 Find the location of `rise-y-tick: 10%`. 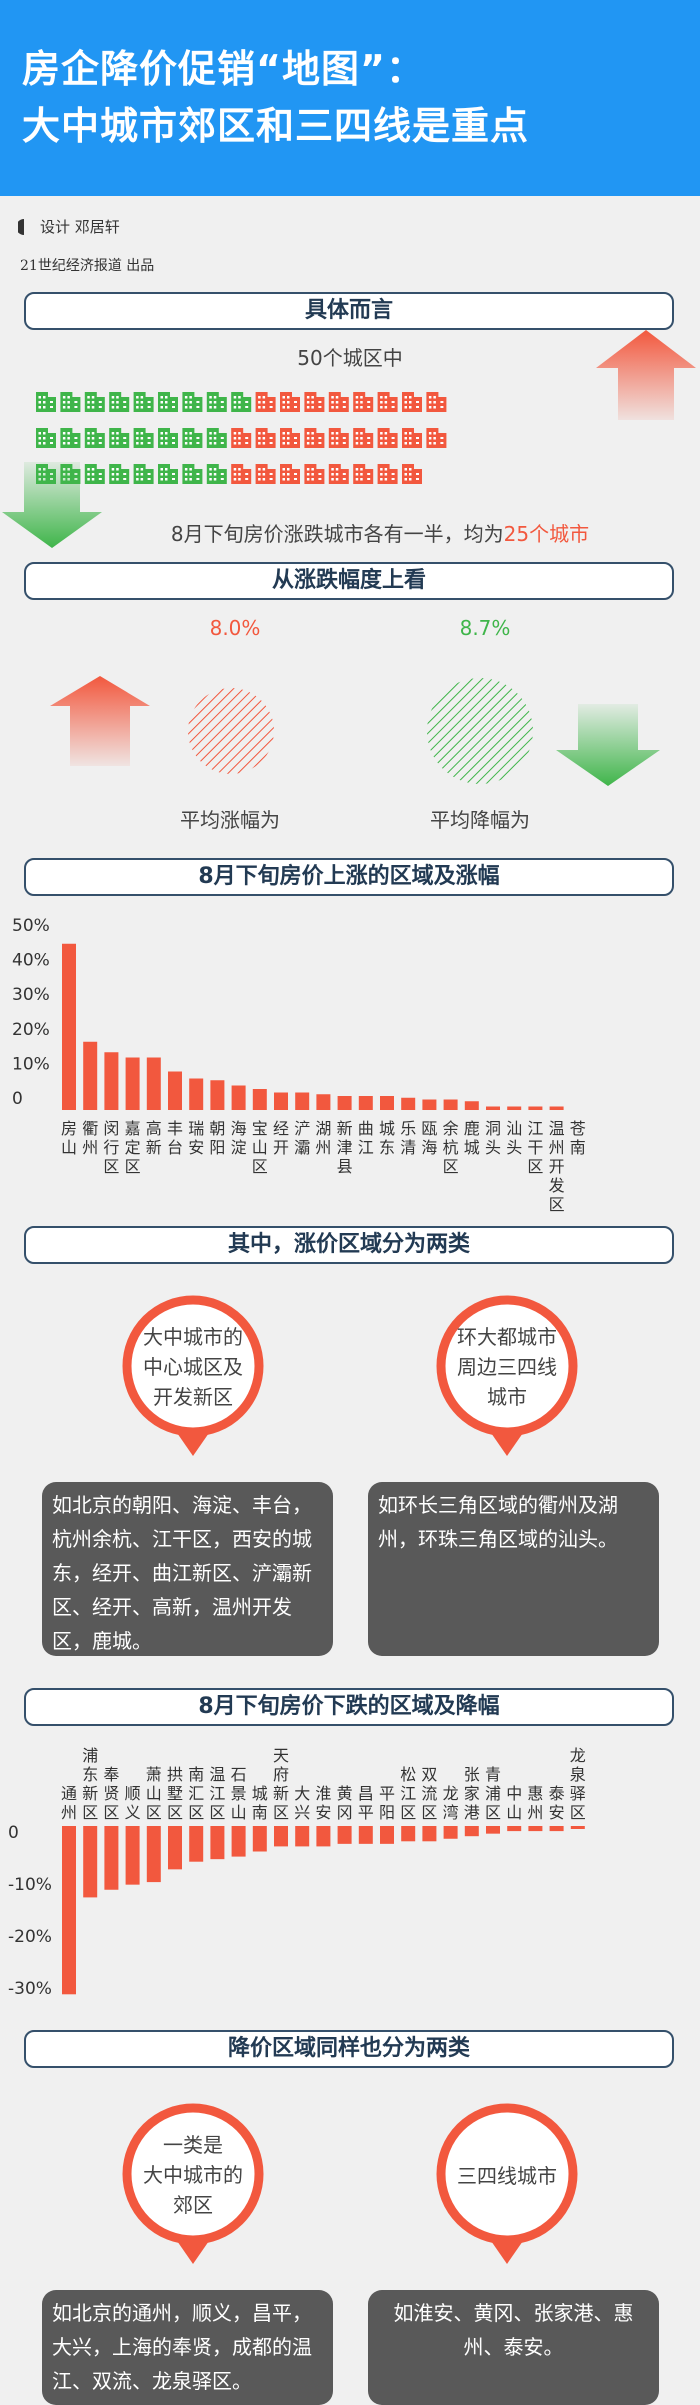

rise-y-tick: 10% is located at coordinates (31, 1064).